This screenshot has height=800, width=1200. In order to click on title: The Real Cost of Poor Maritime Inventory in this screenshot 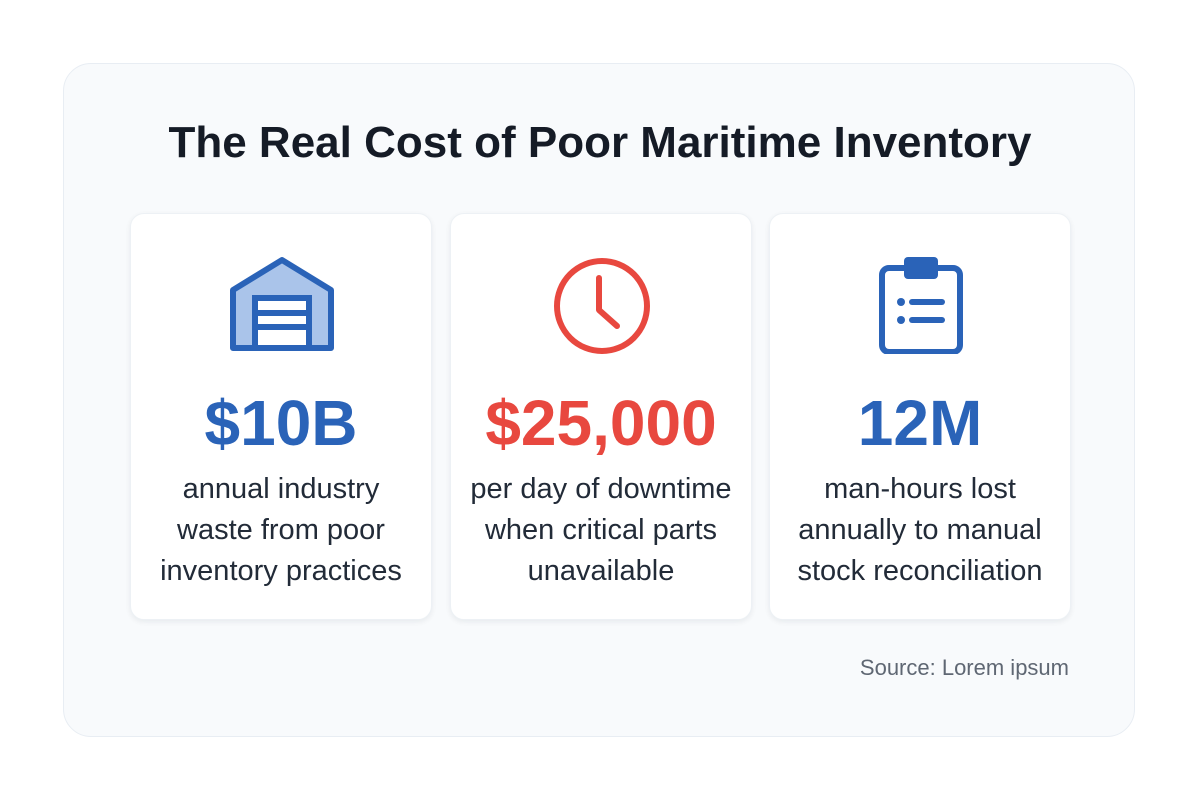, I will do `click(600, 142)`.